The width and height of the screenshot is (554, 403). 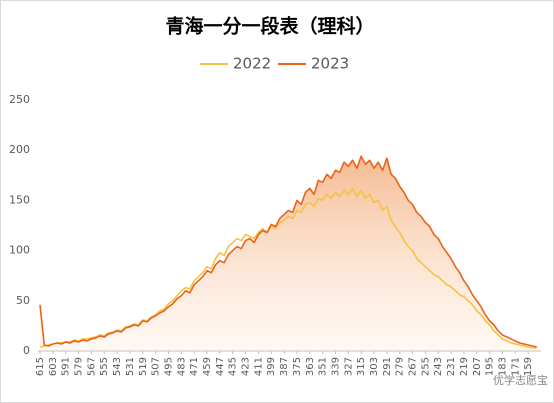 What do you see at coordinates (252, 64) in the screenshot?
I see `legend-label: 2022` at bounding box center [252, 64].